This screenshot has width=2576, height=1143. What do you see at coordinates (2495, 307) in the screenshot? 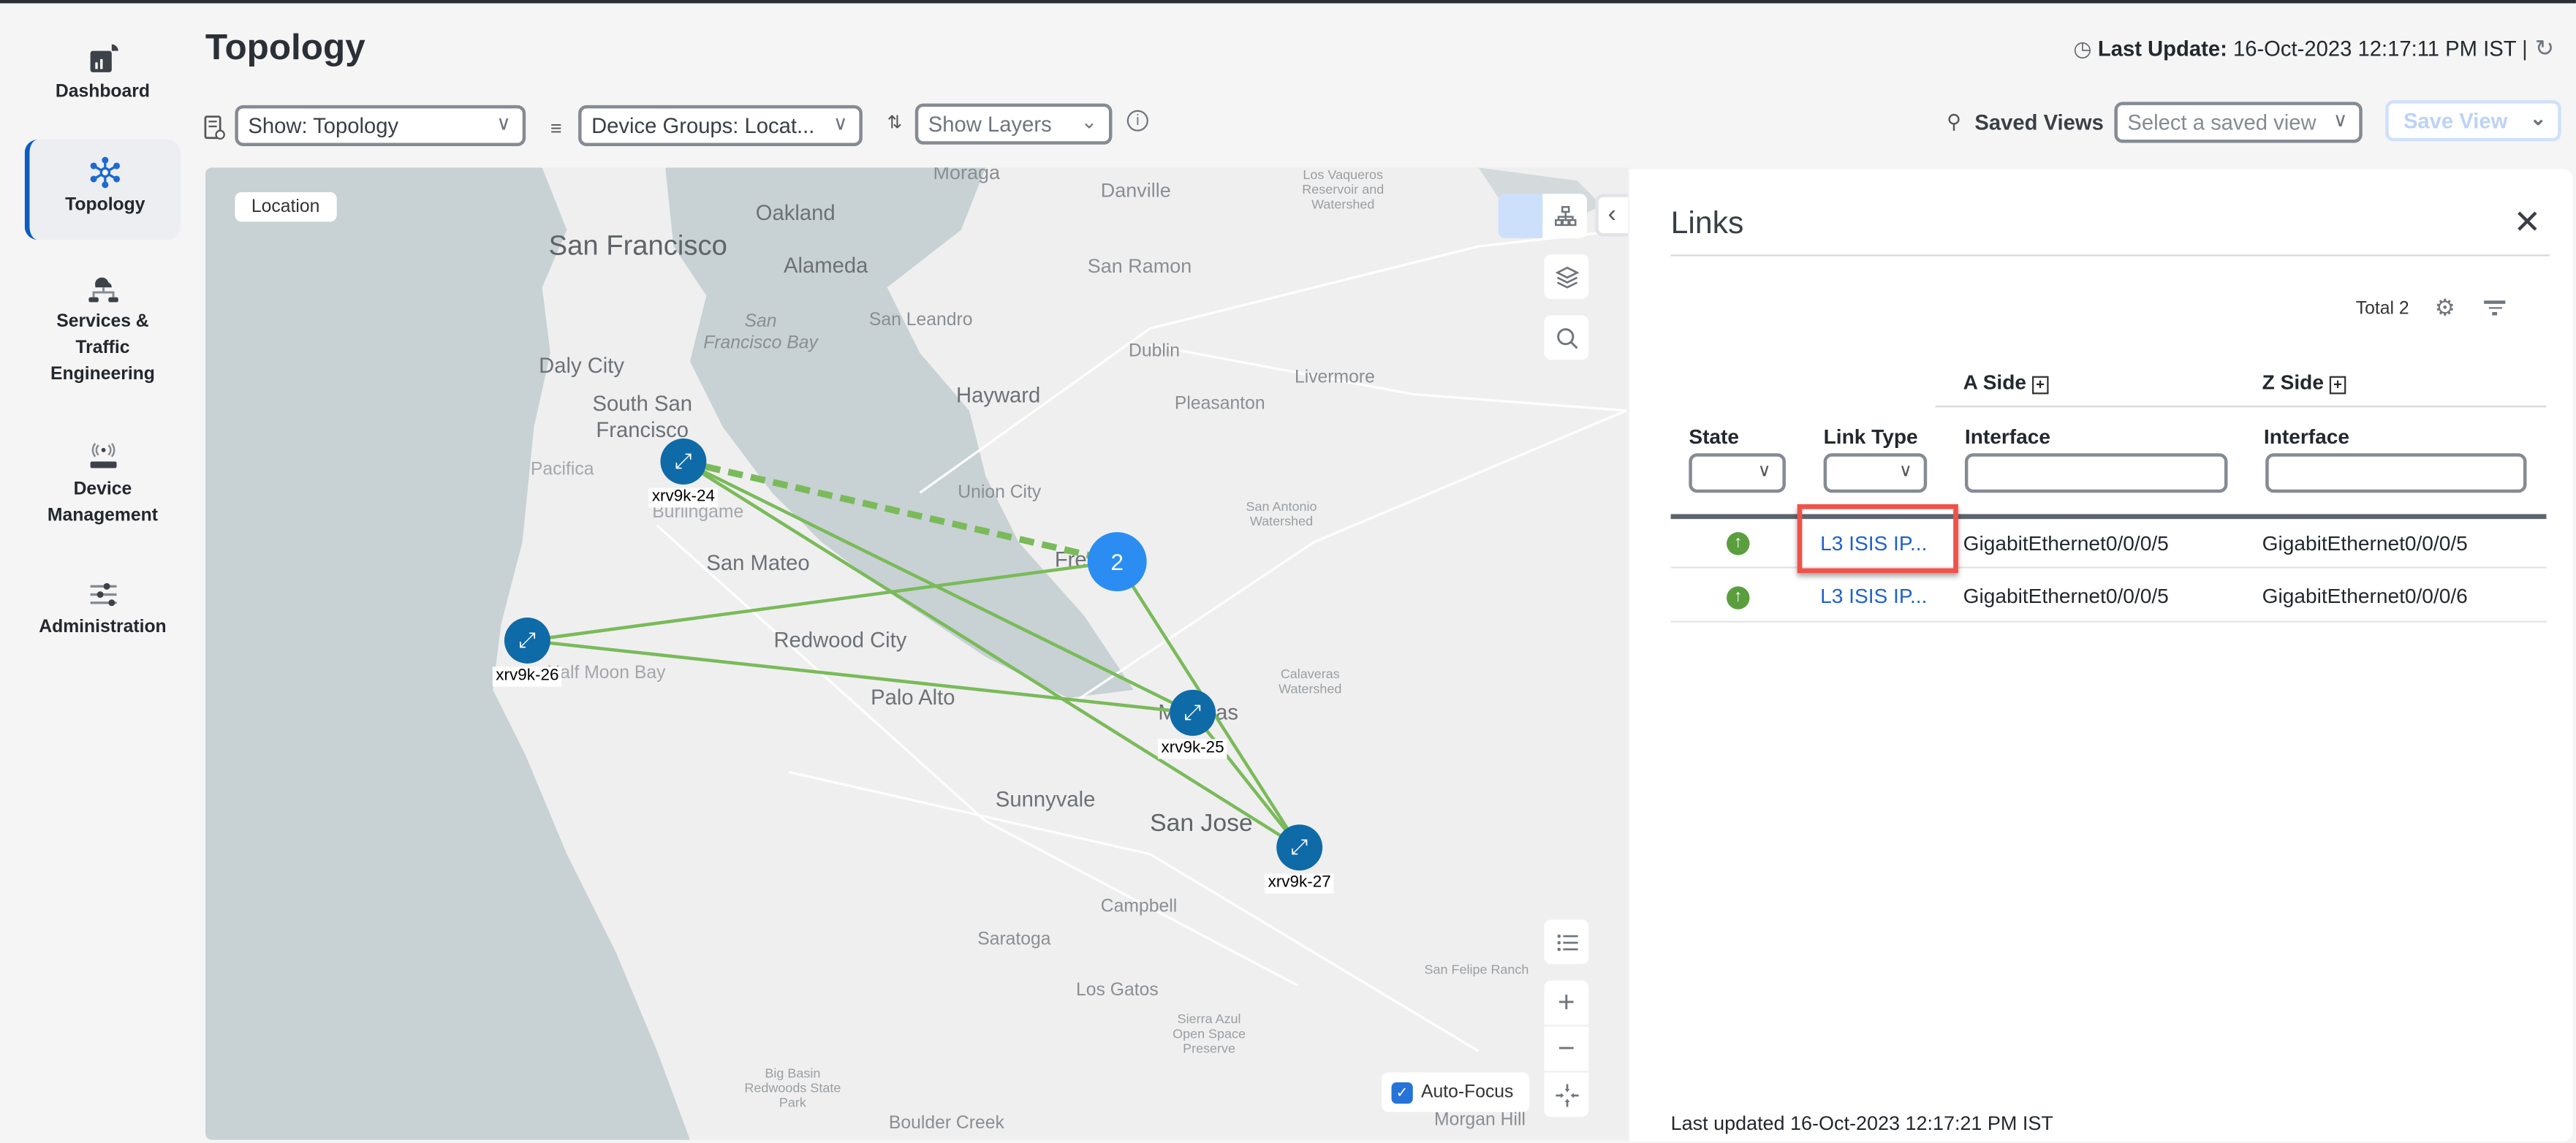
I see `filter-icon` at bounding box center [2495, 307].